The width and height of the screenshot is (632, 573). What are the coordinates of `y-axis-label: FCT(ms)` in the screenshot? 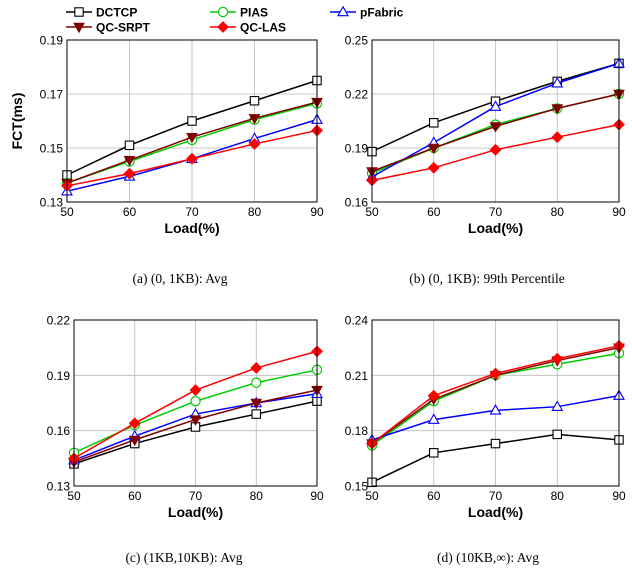 It's located at (17, 121).